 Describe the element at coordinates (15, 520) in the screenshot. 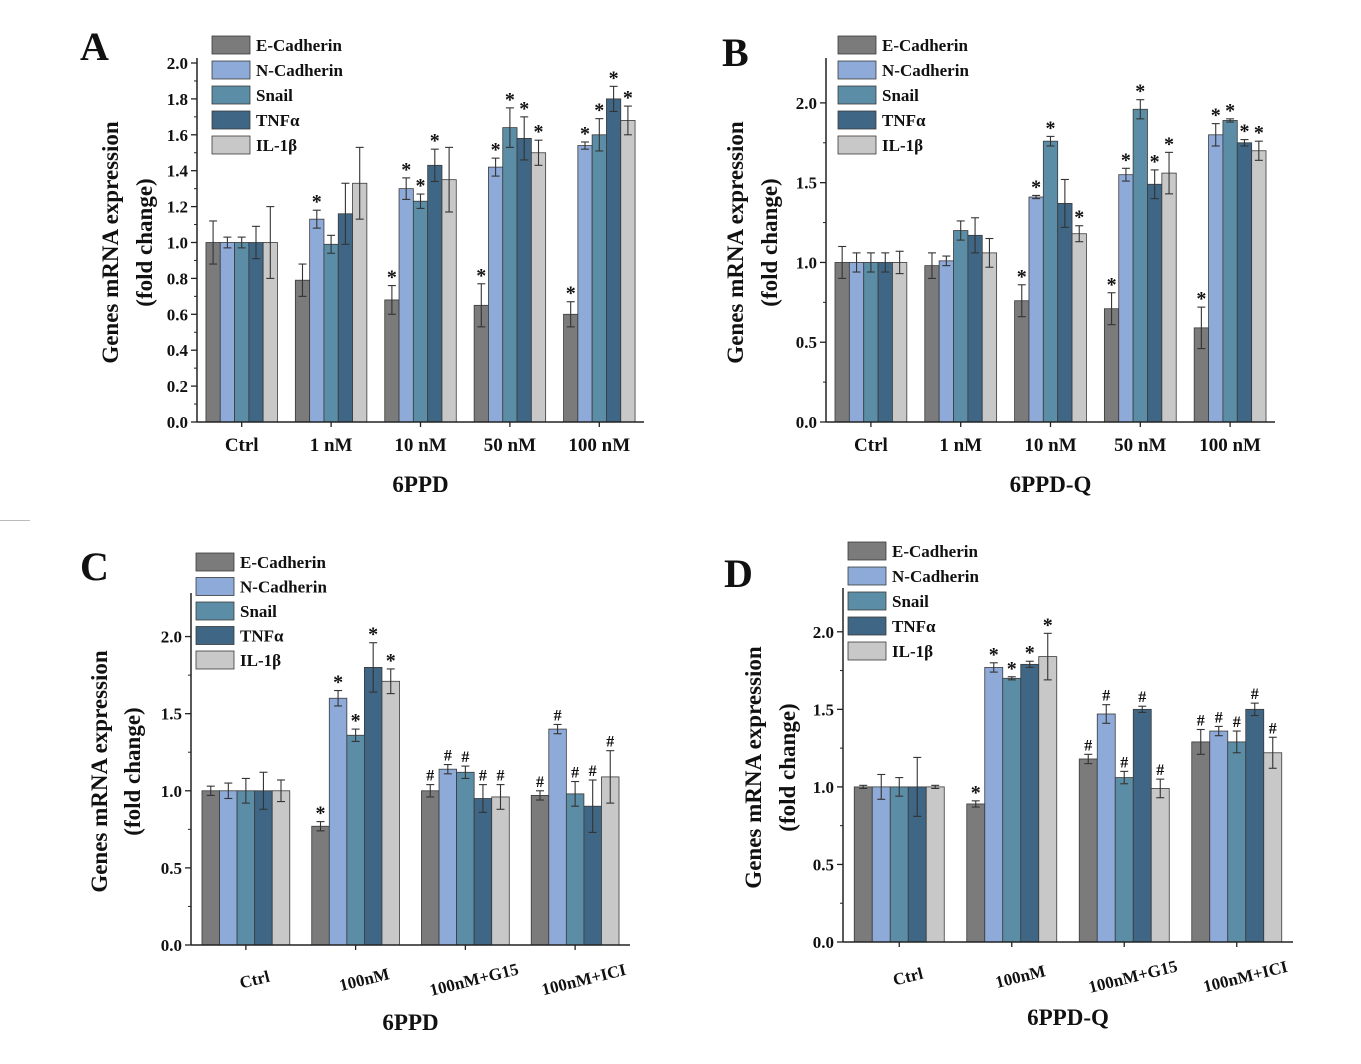

I see `divider-line` at that location.